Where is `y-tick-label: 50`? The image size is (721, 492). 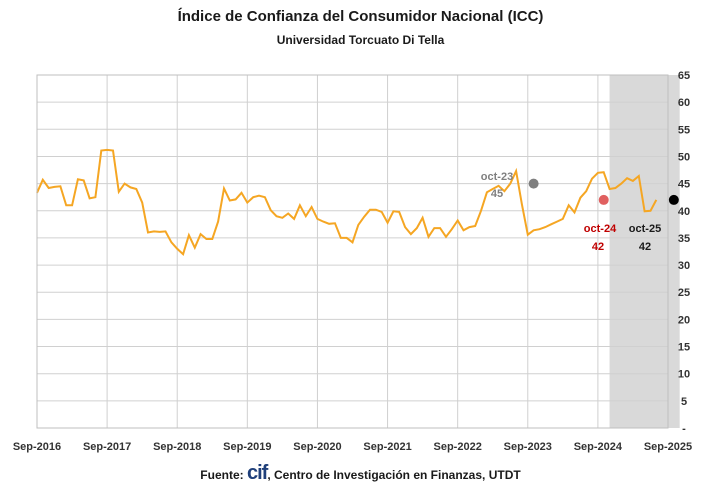 y-tick-label: 50 is located at coordinates (684, 157).